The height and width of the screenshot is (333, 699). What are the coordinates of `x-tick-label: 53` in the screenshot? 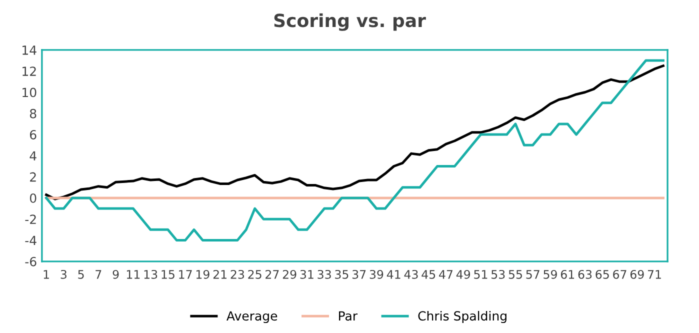 It's located at (498, 274).